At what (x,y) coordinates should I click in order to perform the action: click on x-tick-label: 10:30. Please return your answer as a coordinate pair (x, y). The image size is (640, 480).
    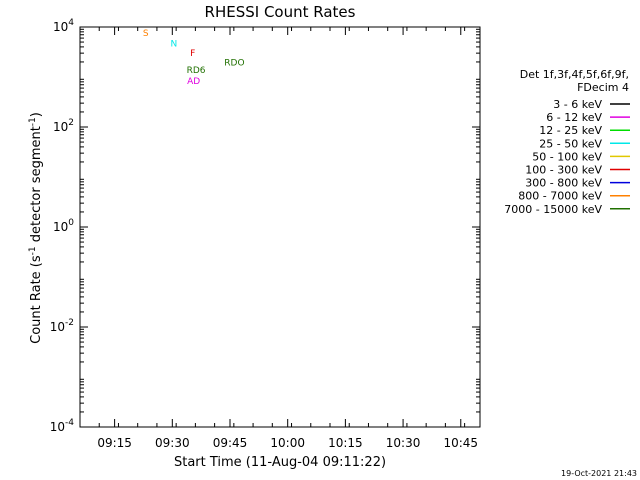
    Looking at the image, I should click on (403, 443).